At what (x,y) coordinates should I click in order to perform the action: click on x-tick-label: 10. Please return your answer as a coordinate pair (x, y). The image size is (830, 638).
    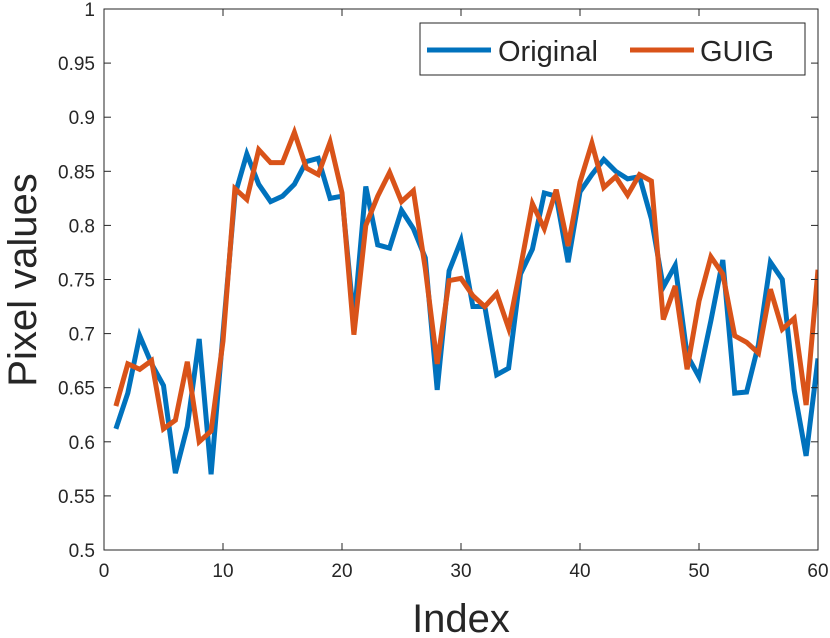
    Looking at the image, I should click on (222, 571).